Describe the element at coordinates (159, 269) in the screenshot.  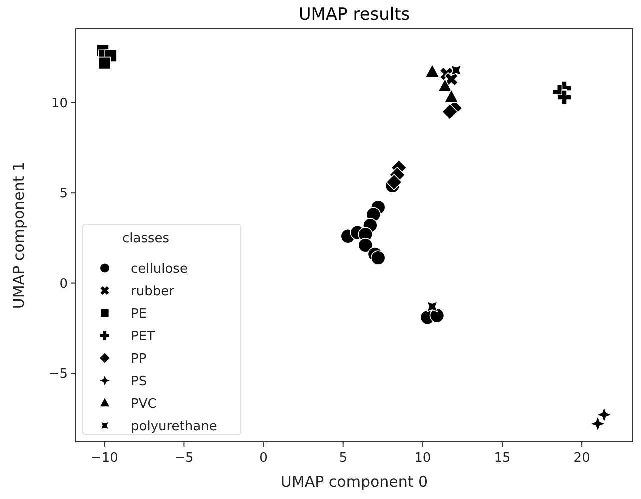
I see `legend-label: cellulose` at that location.